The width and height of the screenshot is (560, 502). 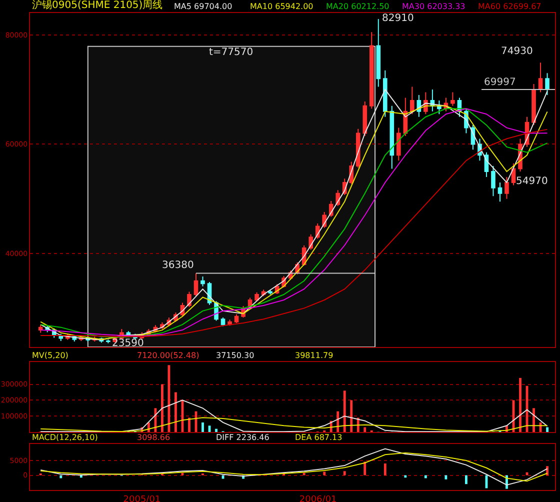 I want to click on annotation: 36380, so click(x=178, y=265).